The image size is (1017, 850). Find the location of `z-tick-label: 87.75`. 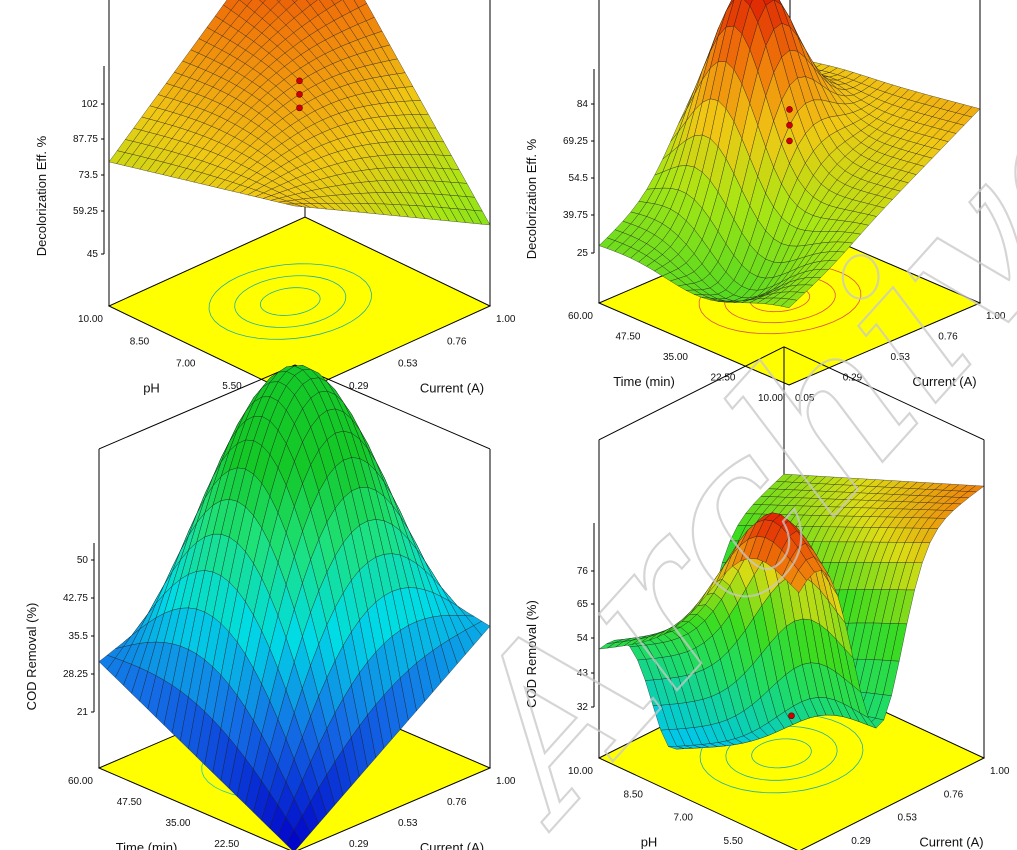

z-tick-label: 87.75 is located at coordinates (85, 139).